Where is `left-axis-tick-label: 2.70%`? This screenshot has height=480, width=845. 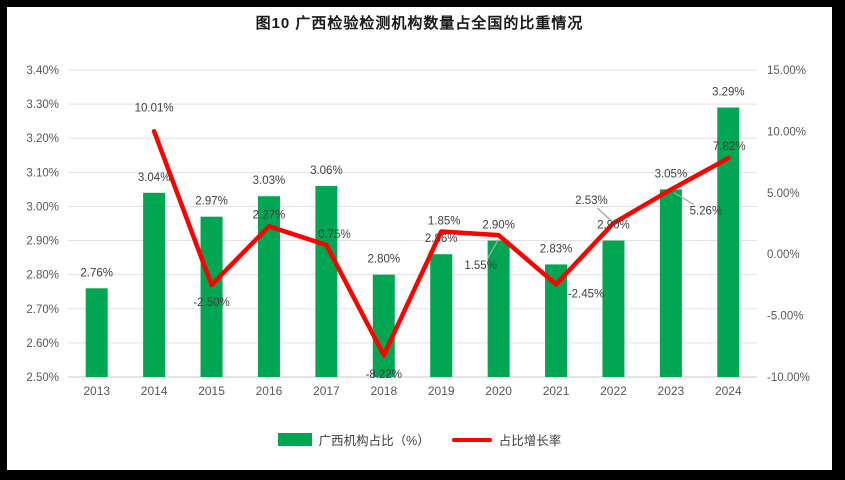
left-axis-tick-label: 2.70% is located at coordinates (42, 310).